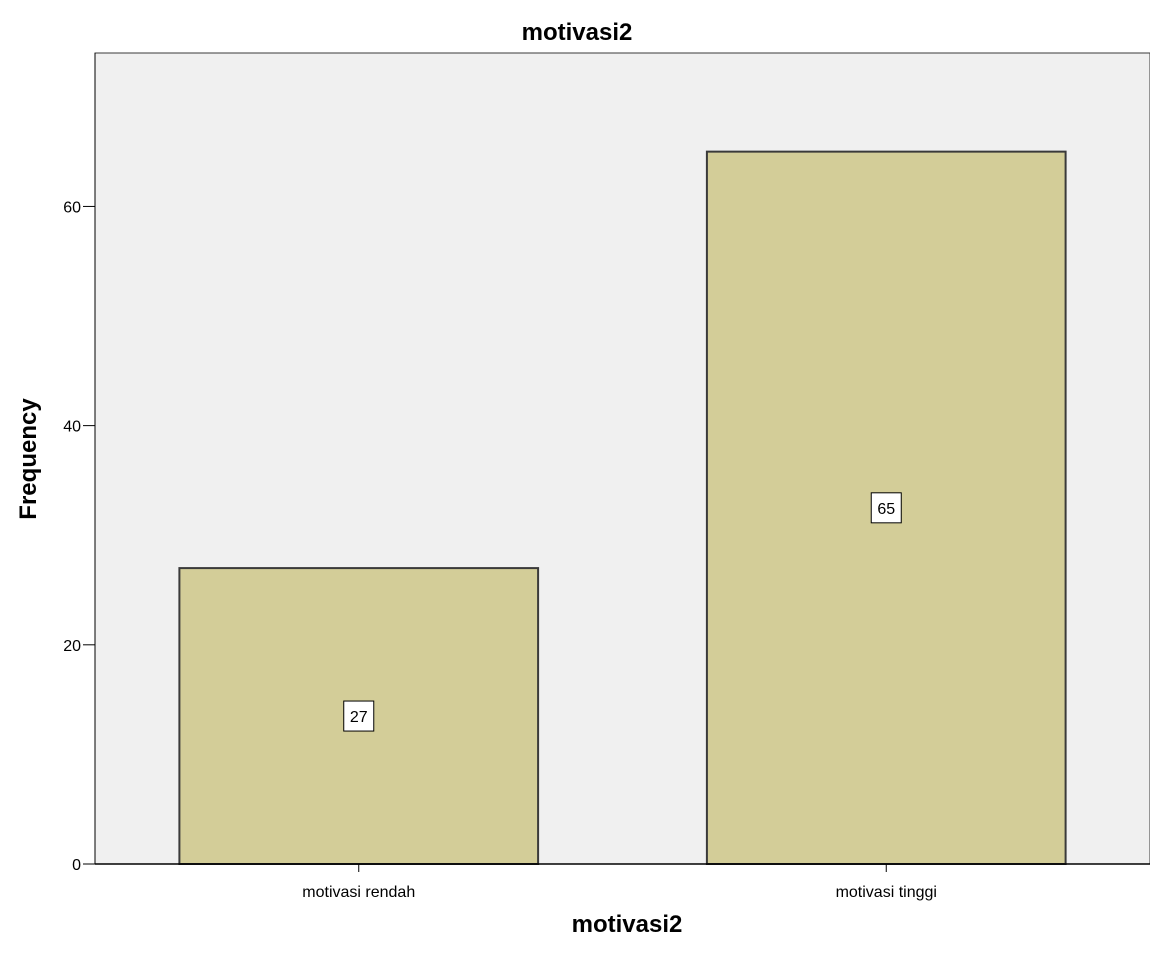 The height and width of the screenshot is (954, 1150). I want to click on y-tick-label: 60, so click(72, 207).